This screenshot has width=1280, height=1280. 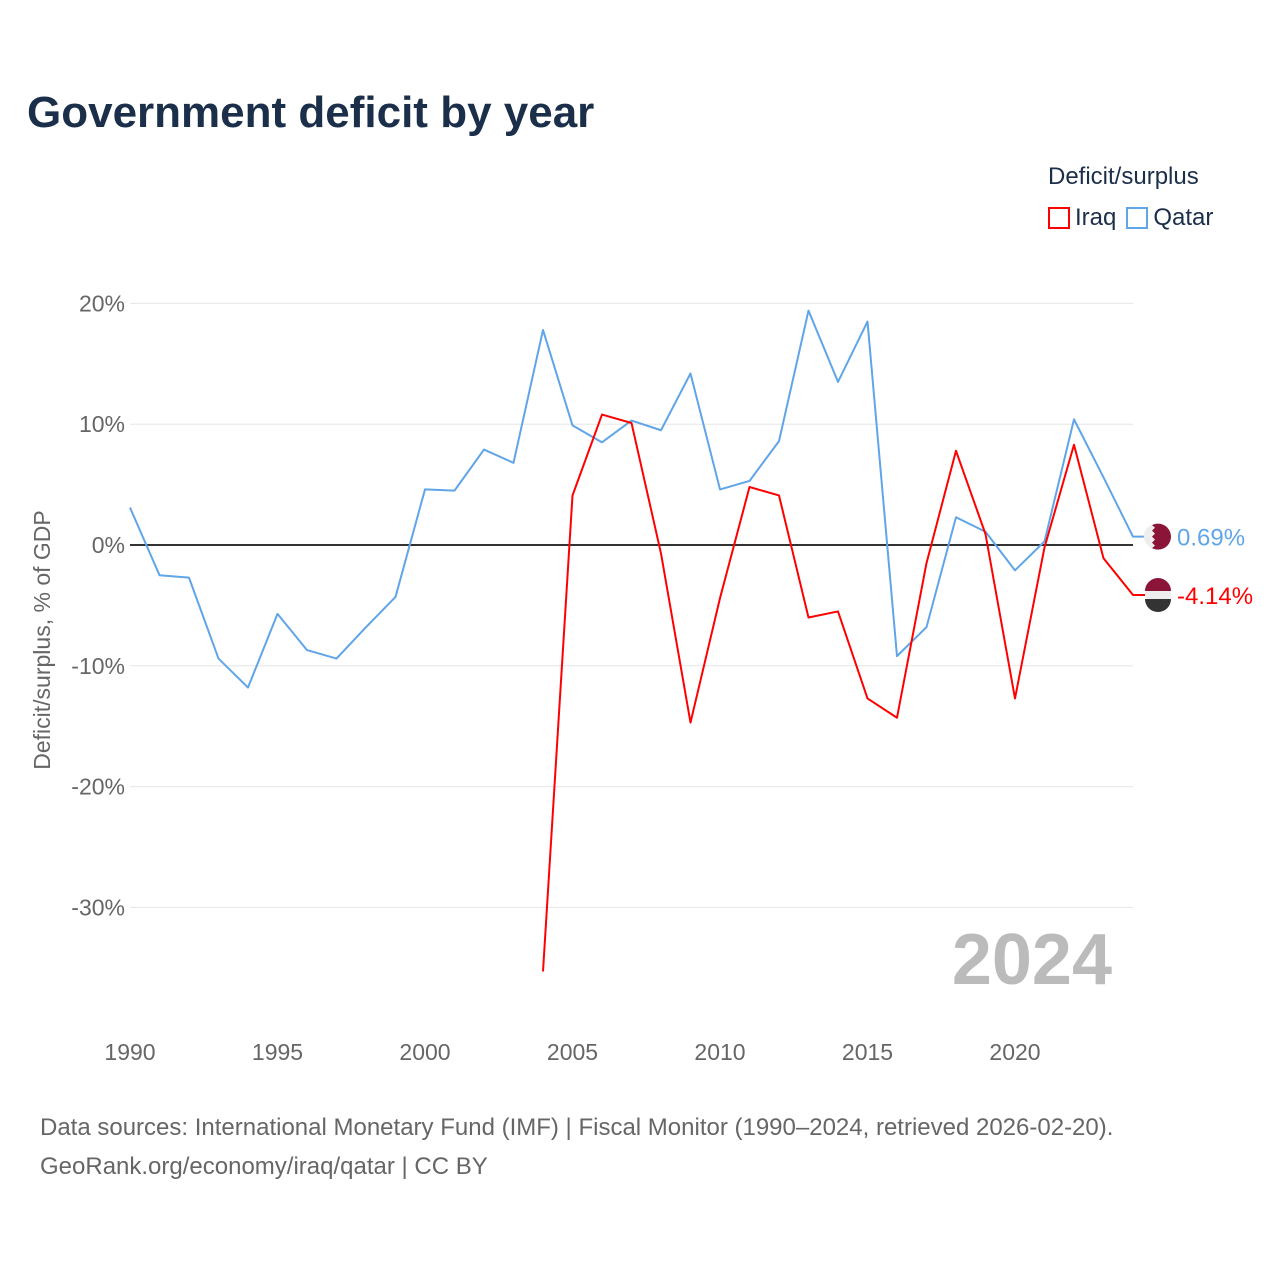 What do you see at coordinates (98, 787) in the screenshot?
I see `y-tick-label: -20%` at bounding box center [98, 787].